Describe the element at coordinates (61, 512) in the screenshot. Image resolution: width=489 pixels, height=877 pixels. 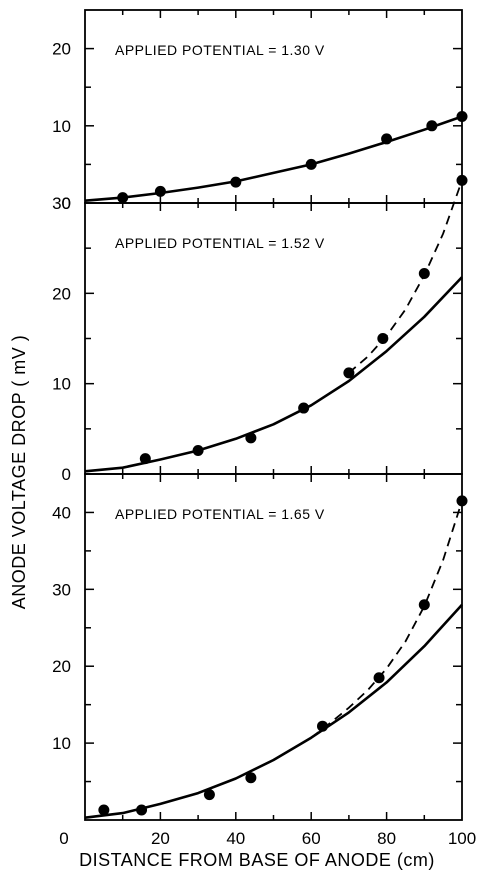
I see `y-tick-label: 40` at that location.